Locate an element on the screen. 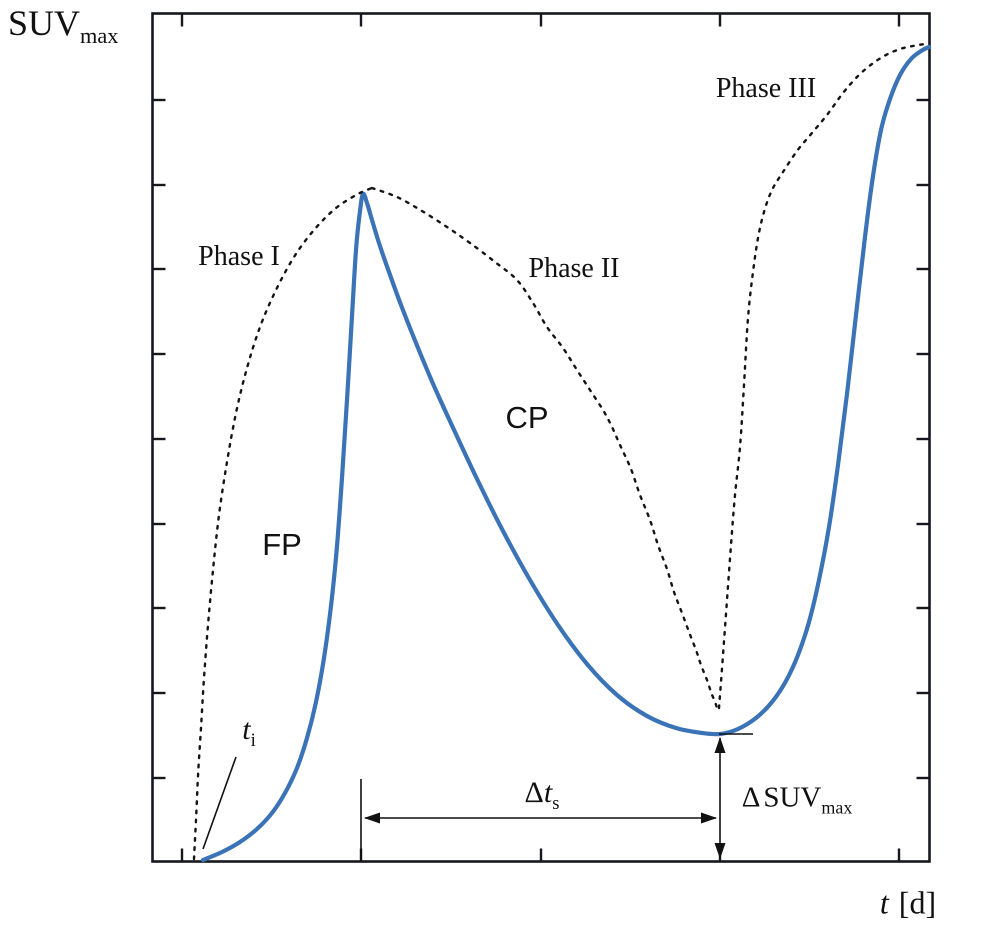 Image resolution: width=1000 pixels, height=929 pixels. delta-ts-delta: Δ is located at coordinates (534, 792).